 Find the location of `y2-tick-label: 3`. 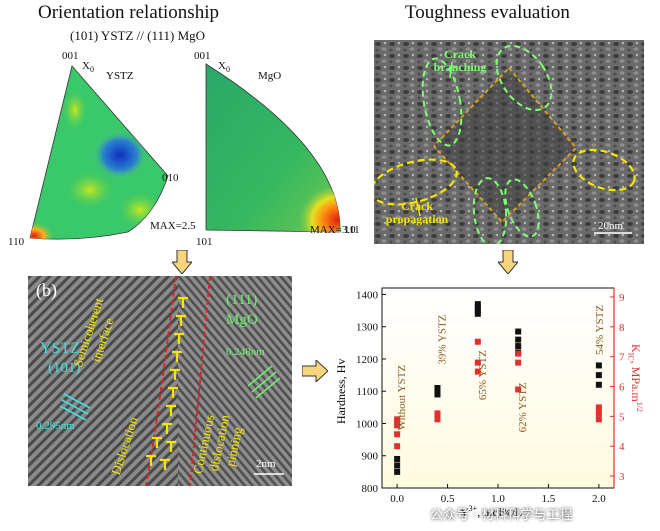

y2-tick-label: 3 is located at coordinates (622, 477).